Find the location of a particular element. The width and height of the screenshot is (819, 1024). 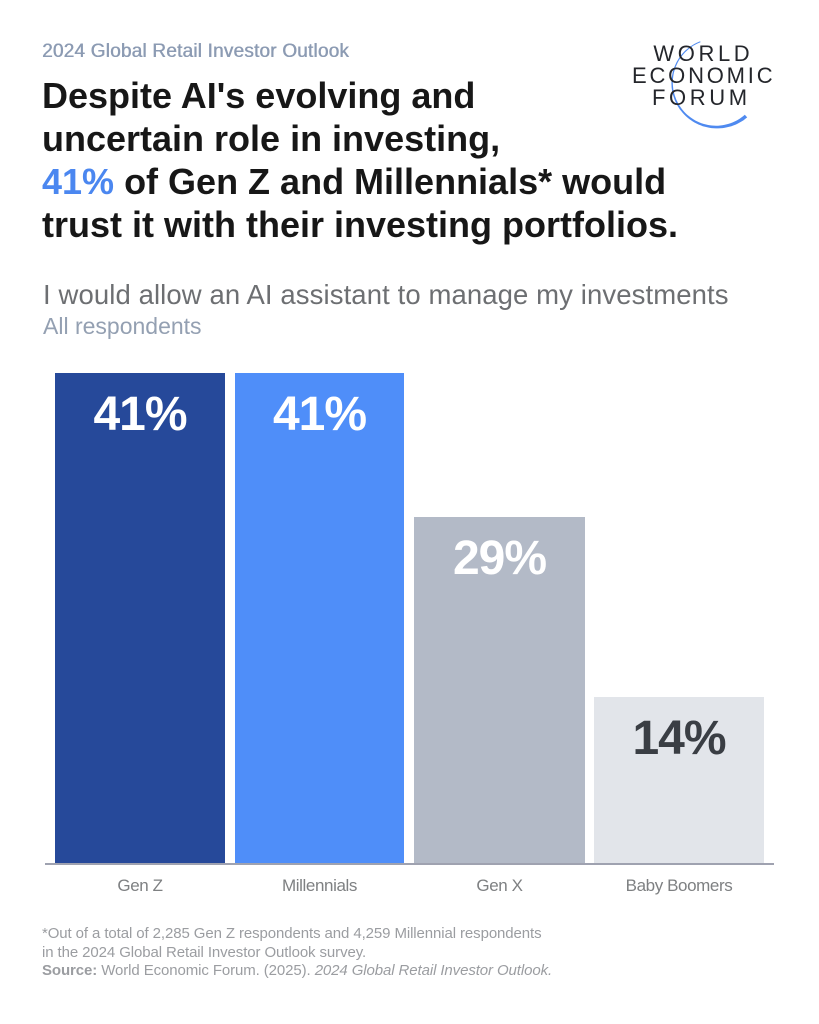

svg-text: WORLD is located at coordinates (703, 53).